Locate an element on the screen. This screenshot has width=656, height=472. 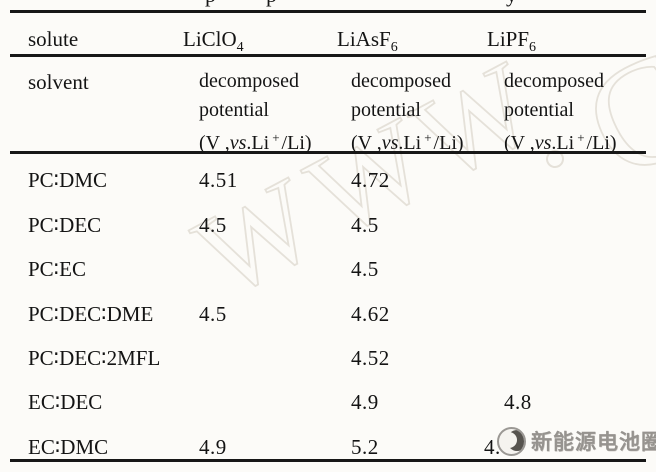
brand-logo-text: 新能源电池圈 is located at coordinates (593, 442).